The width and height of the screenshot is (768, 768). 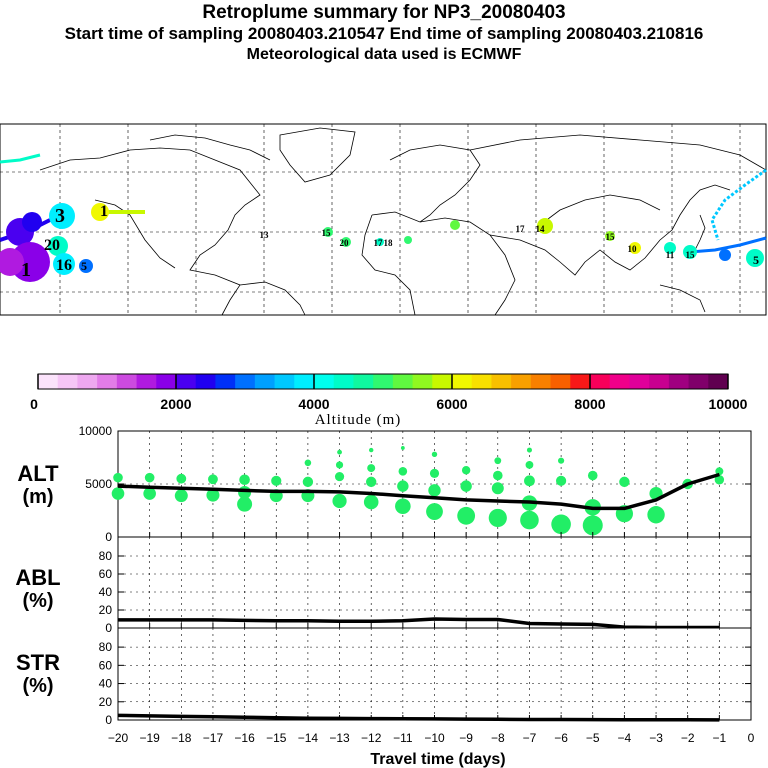 I want to click on map-day-label: 10, so click(x=633, y=249).